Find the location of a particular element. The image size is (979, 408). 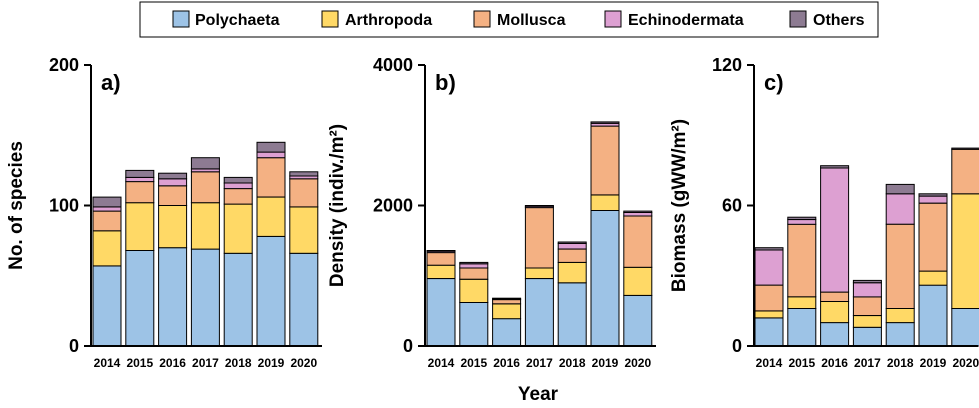

bar-arthropoda-2018 is located at coordinates (900, 316).